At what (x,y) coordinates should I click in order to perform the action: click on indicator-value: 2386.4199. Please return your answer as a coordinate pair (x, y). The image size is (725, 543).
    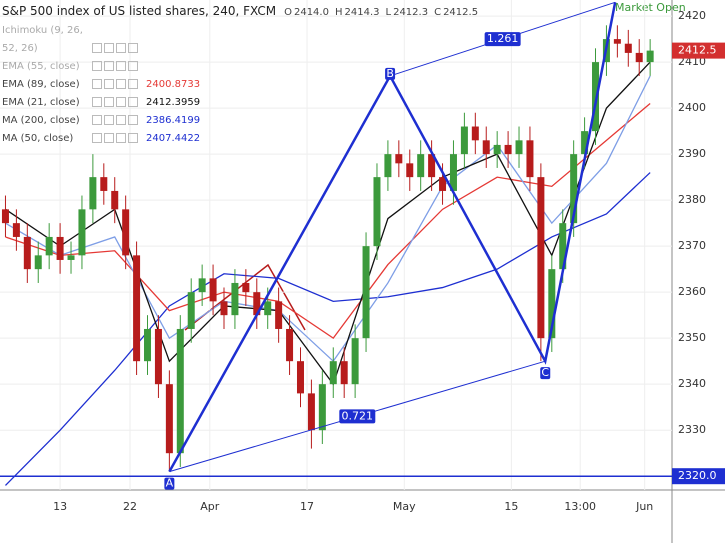
    Looking at the image, I should click on (173, 120).